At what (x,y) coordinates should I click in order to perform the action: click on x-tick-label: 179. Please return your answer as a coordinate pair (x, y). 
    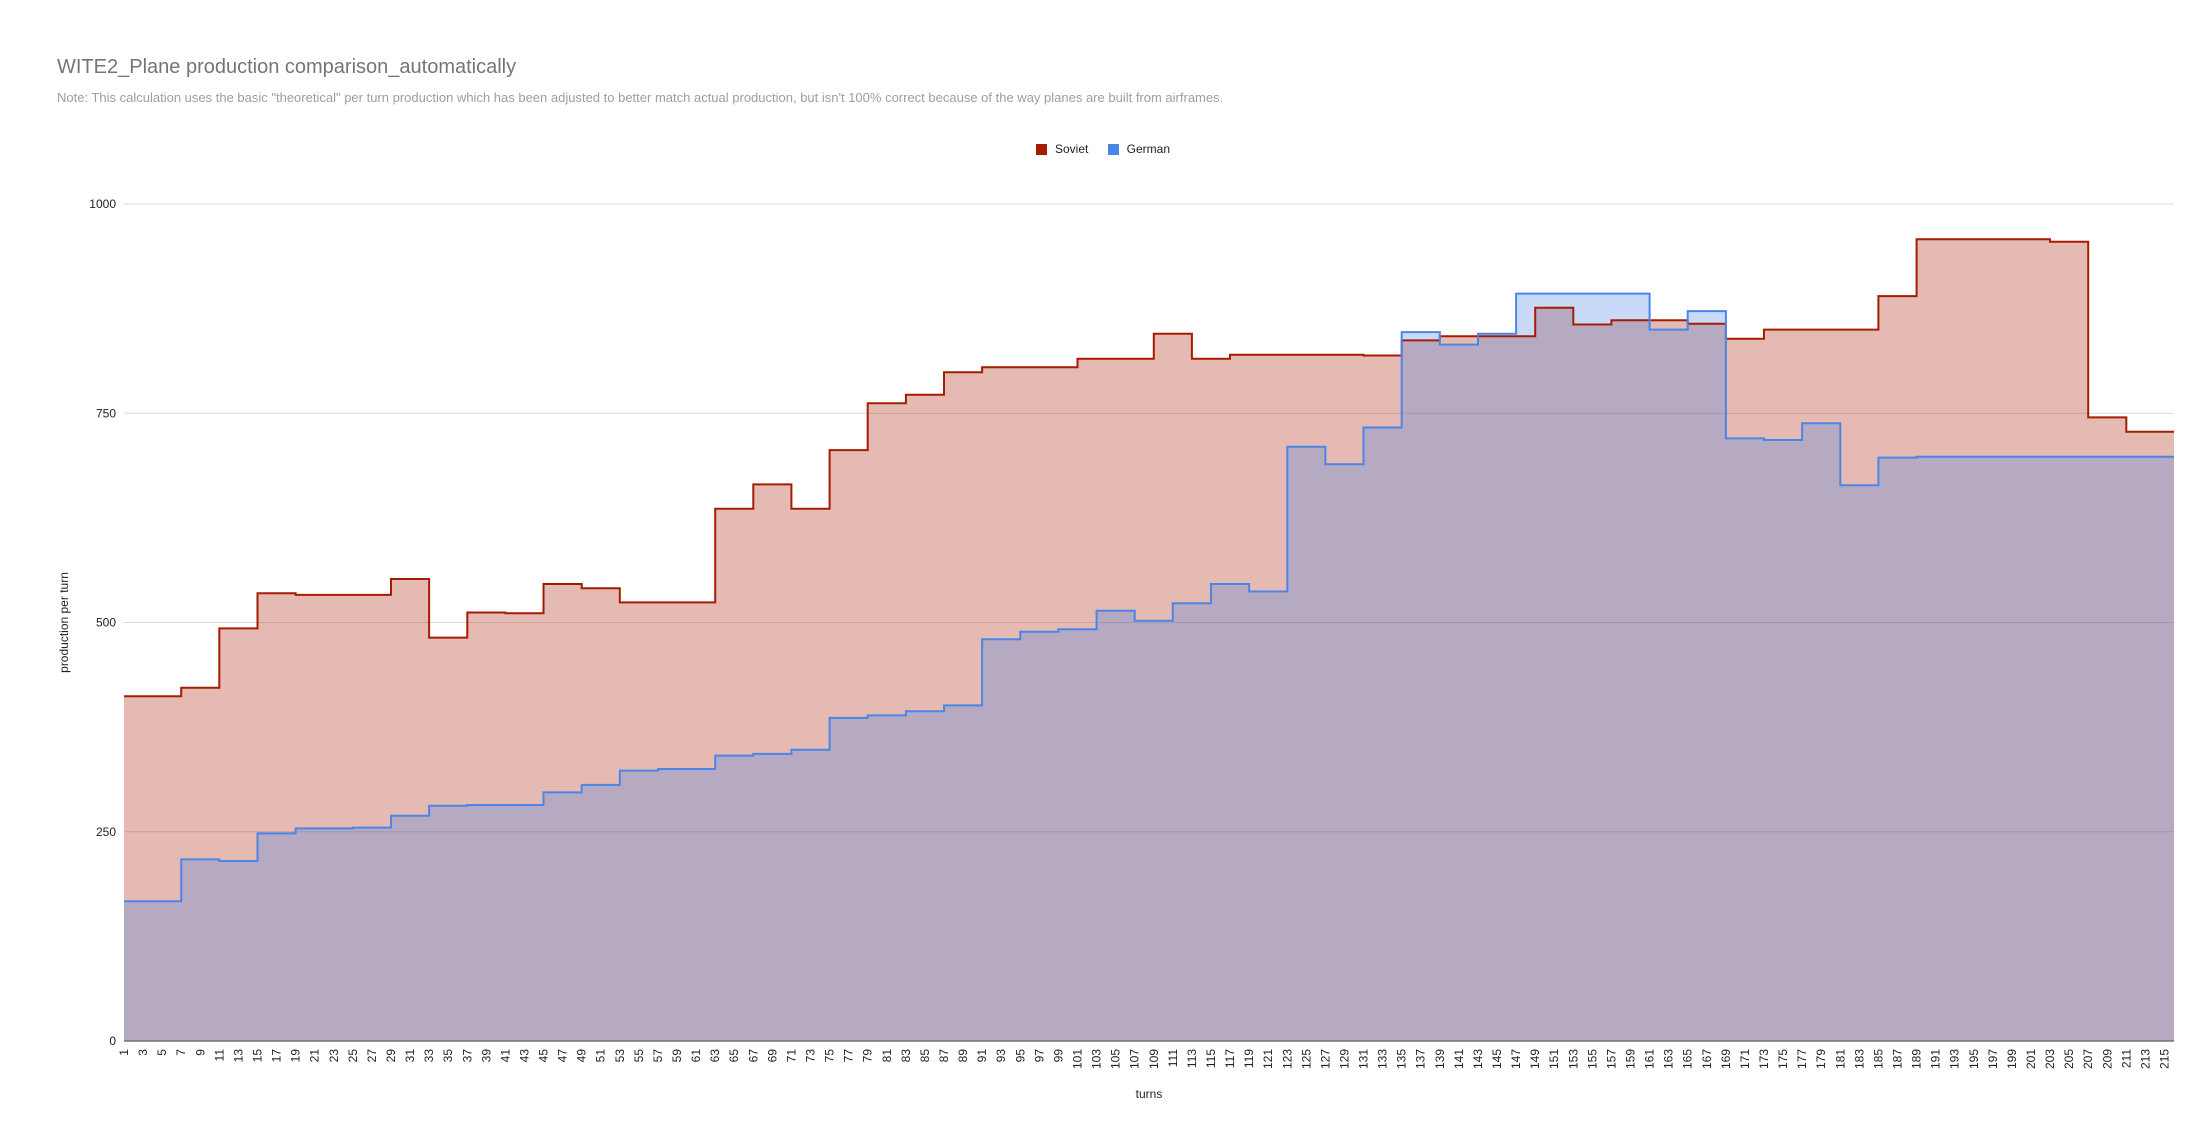
    Looking at the image, I should click on (1821, 1059).